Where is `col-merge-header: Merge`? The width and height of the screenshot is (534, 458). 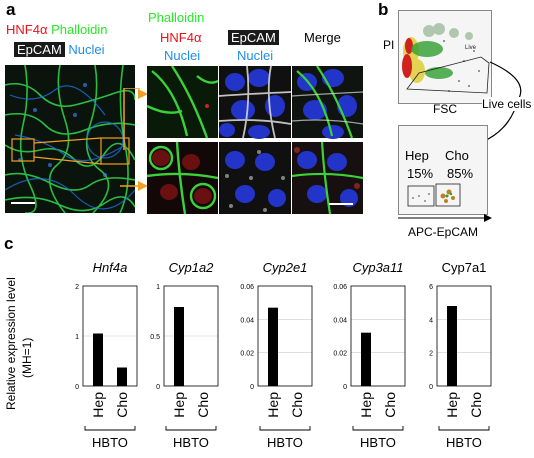
col-merge-header: Merge is located at coordinates (322, 37).